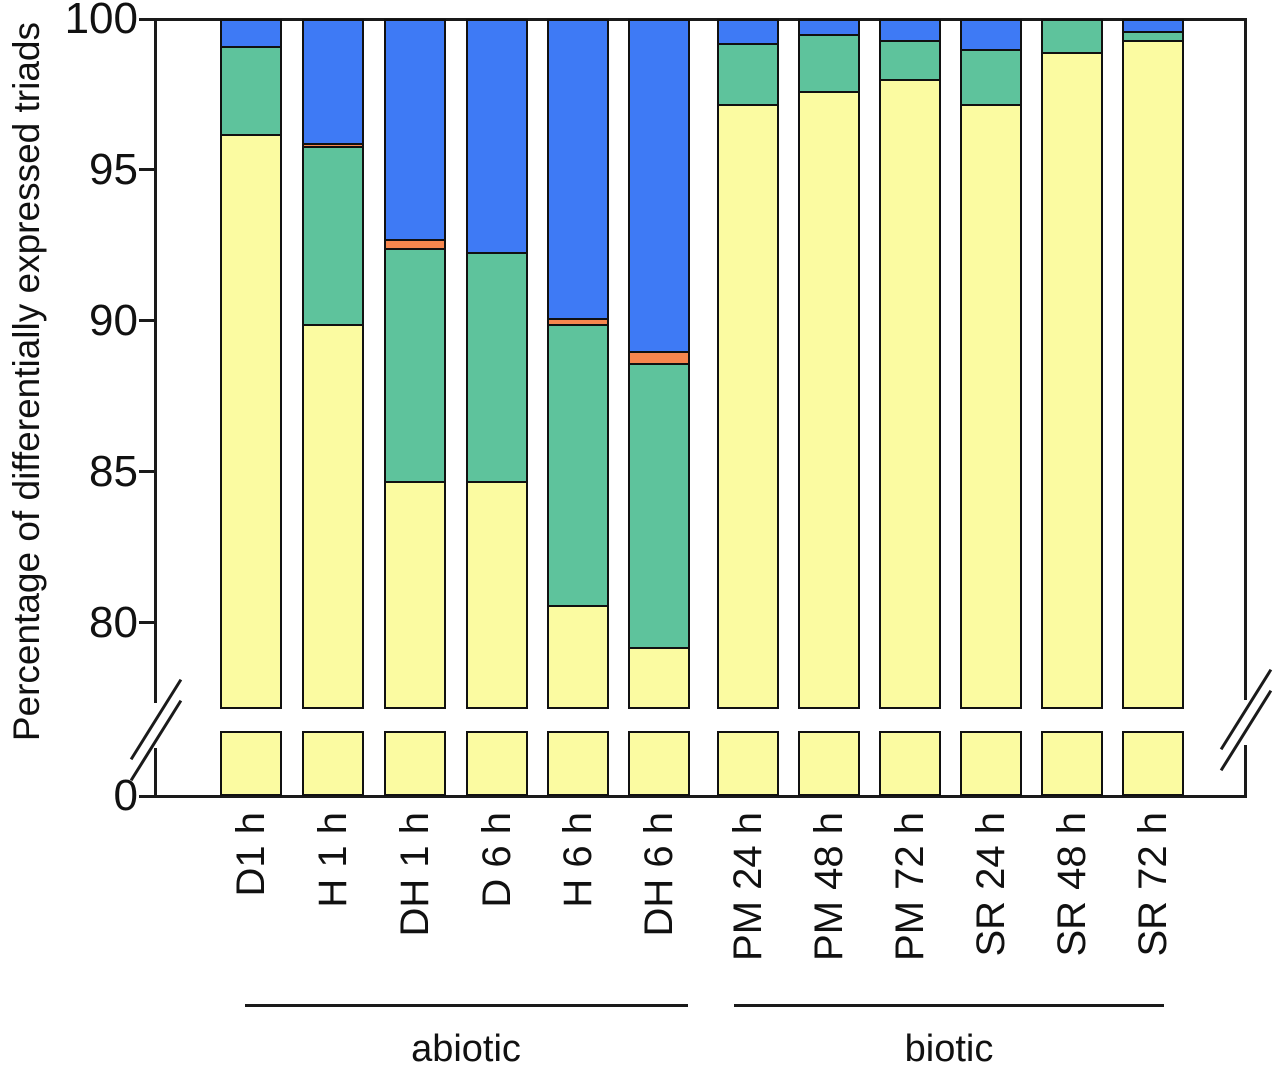  I want to click on bar-stub-sr-72-h, so click(1153, 763).